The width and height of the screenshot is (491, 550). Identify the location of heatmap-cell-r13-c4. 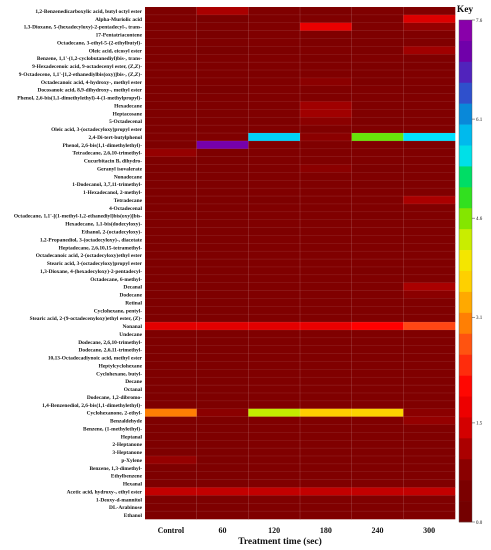
(377, 113).